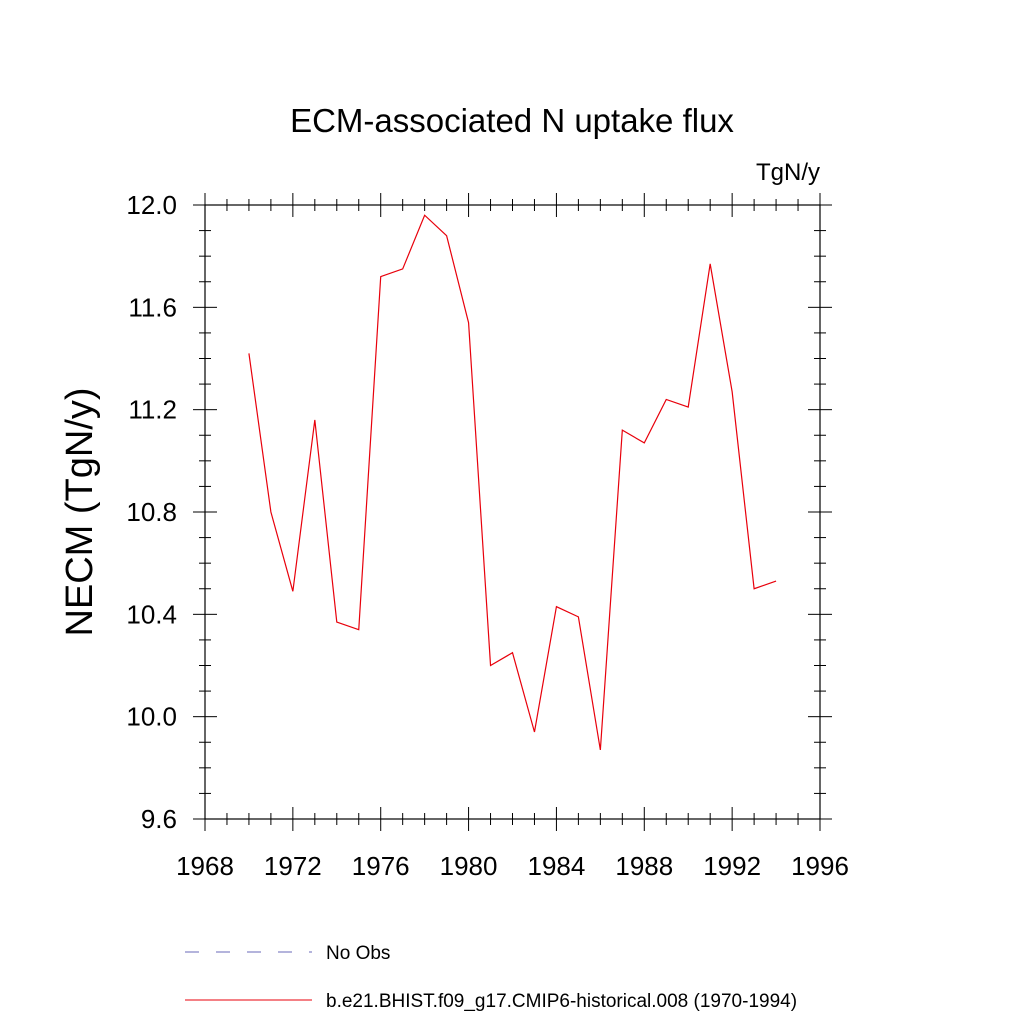 The height and width of the screenshot is (1024, 1024). I want to click on x-tick-label: 1992, so click(732, 866).